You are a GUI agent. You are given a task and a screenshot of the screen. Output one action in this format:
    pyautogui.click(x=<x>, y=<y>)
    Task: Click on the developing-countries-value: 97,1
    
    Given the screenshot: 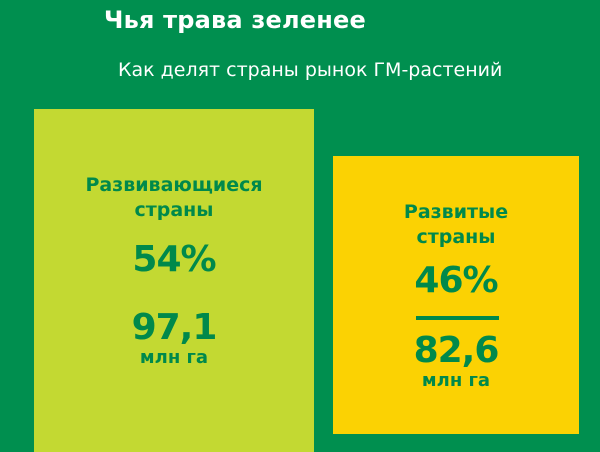 What is the action you would take?
    pyautogui.click(x=174, y=327)
    